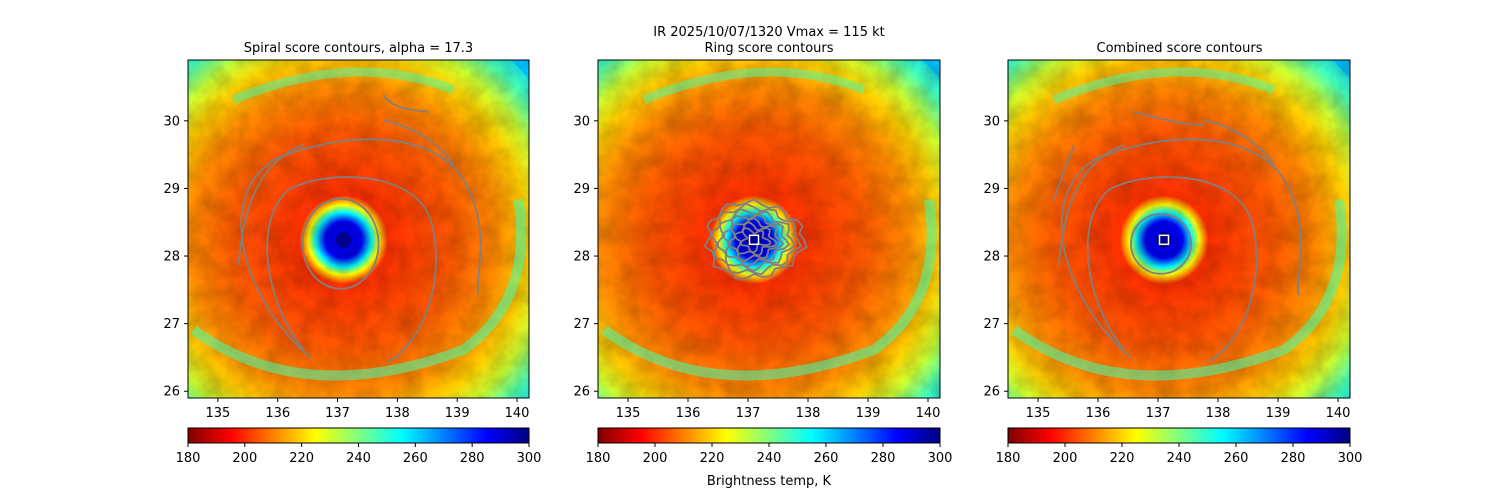 The height and width of the screenshot is (500, 1500). Describe the element at coordinates (768, 32) in the screenshot. I see `suptitle: IR 2025/10/07/1320 Vmax = 115 kt` at that location.